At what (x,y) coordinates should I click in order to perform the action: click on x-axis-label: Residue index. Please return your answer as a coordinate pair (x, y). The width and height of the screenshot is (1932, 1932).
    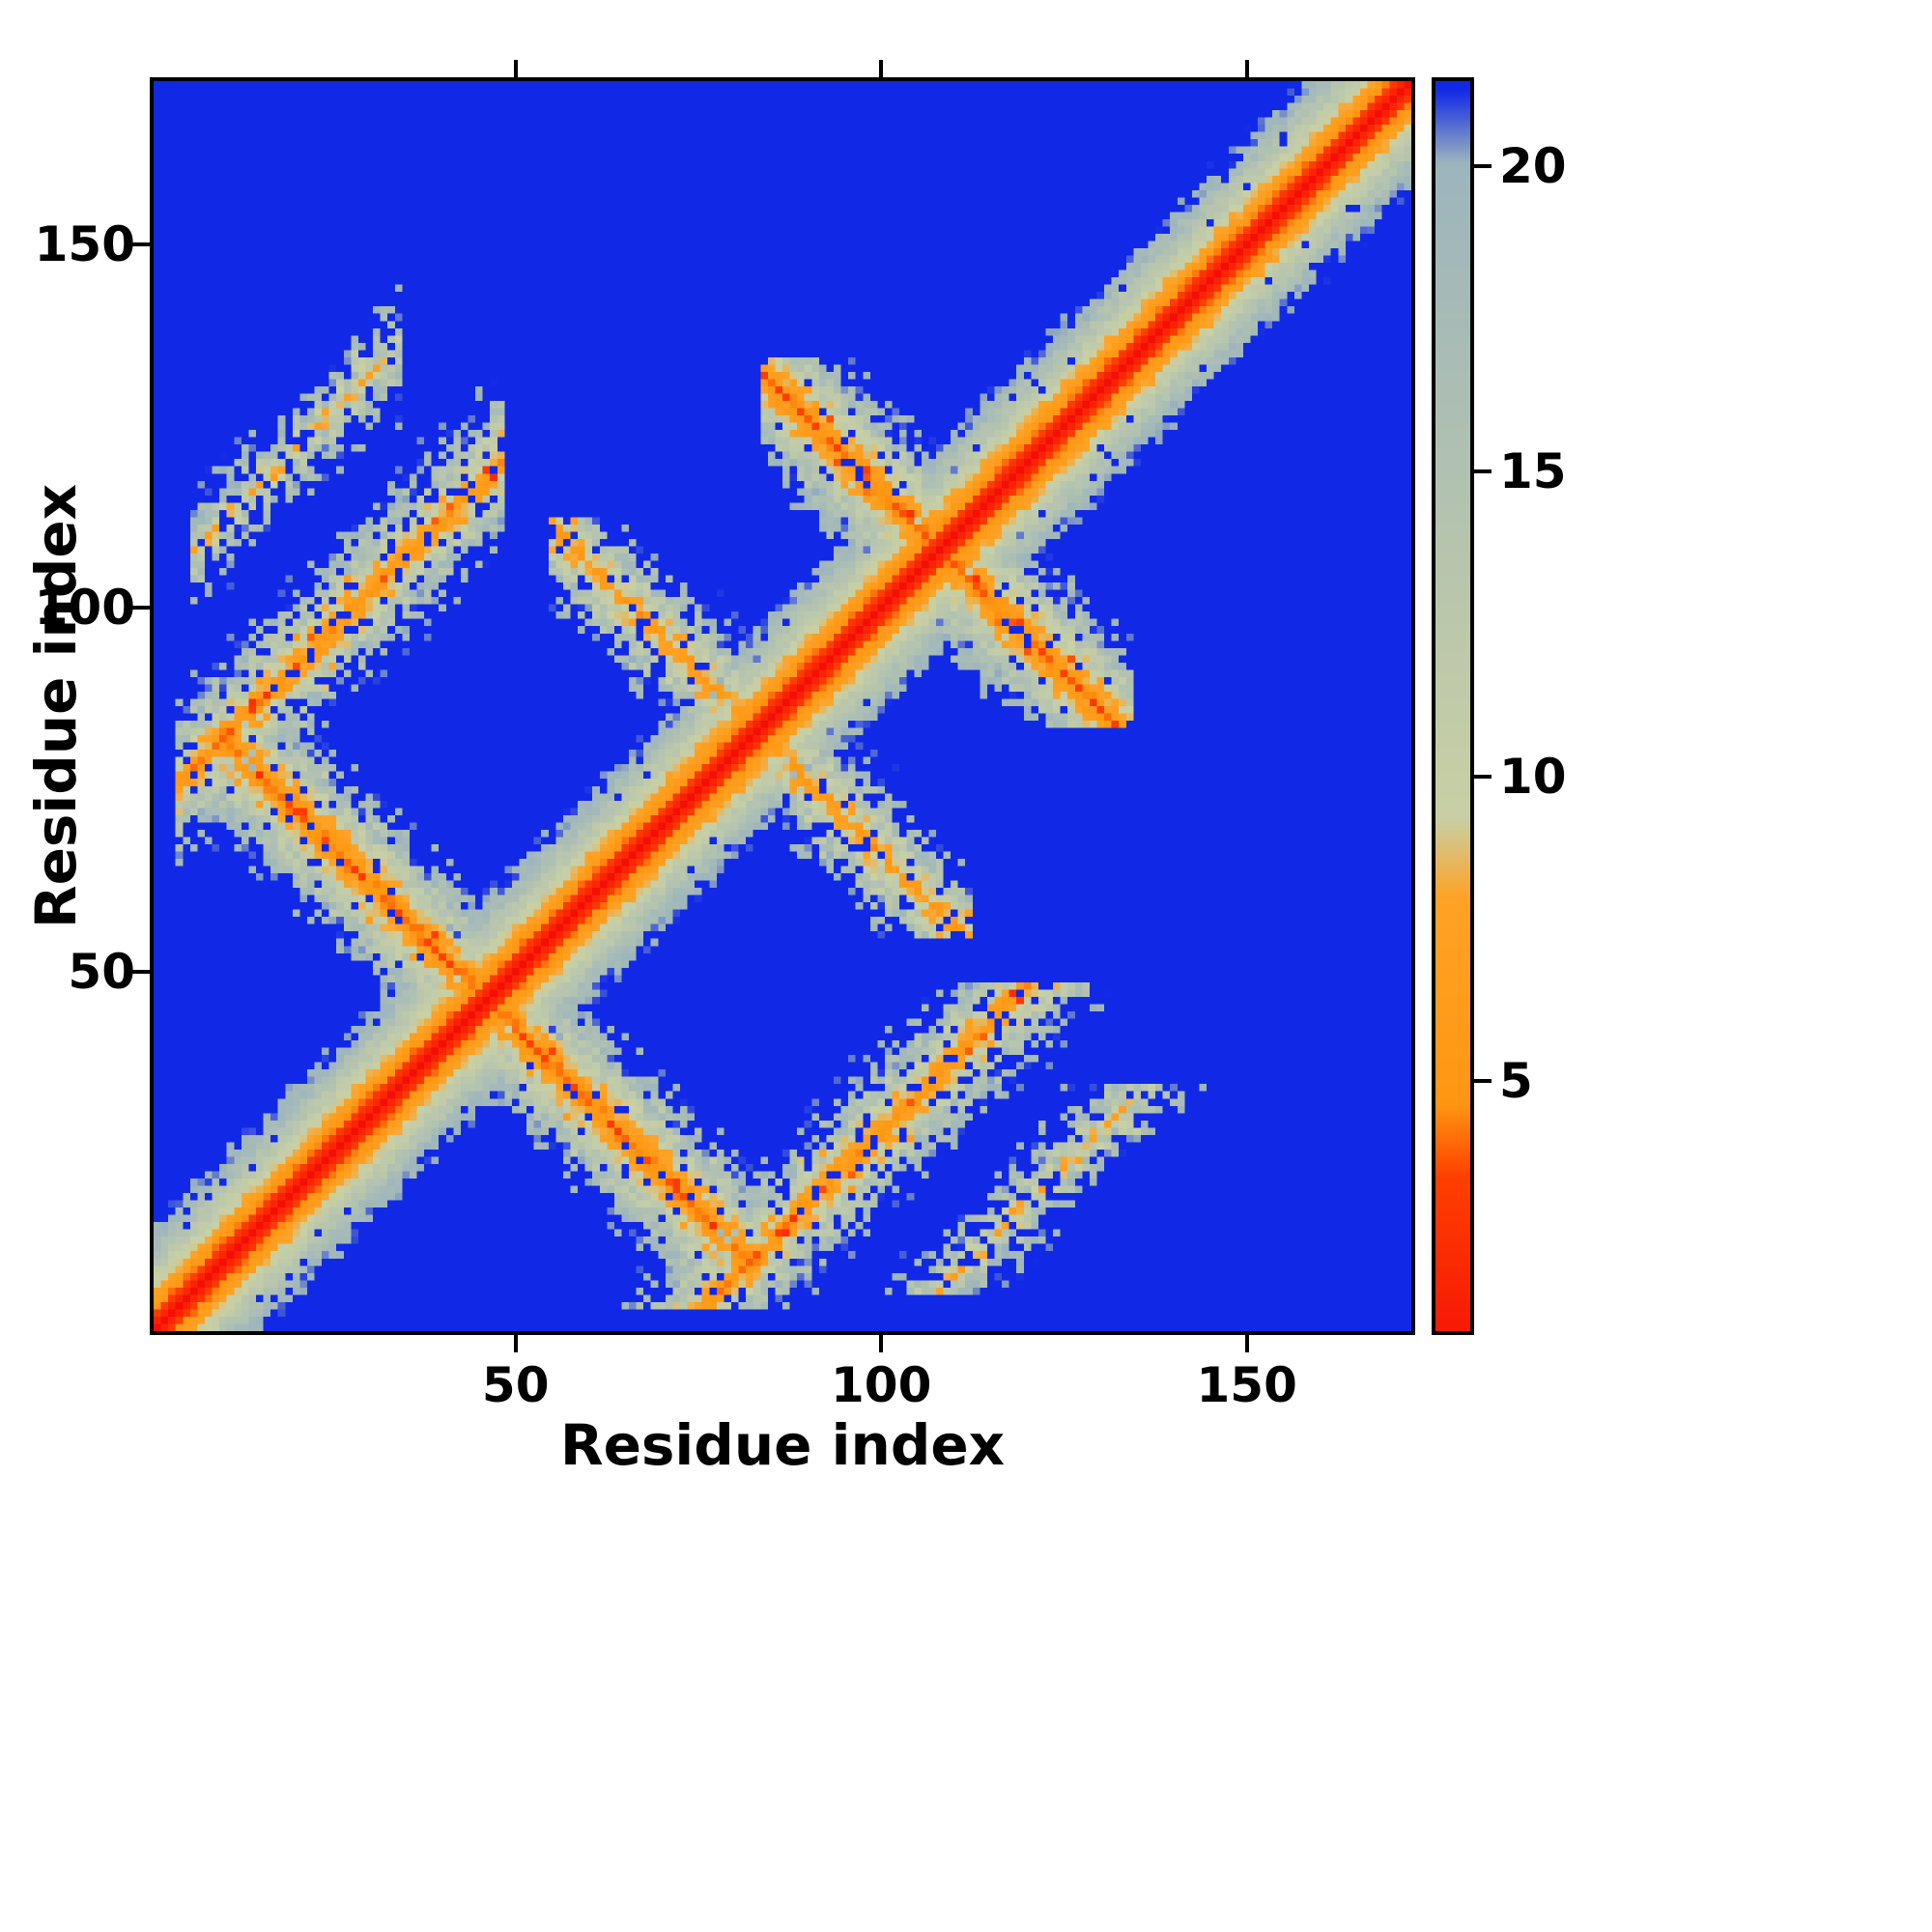
    Looking at the image, I should click on (782, 1445).